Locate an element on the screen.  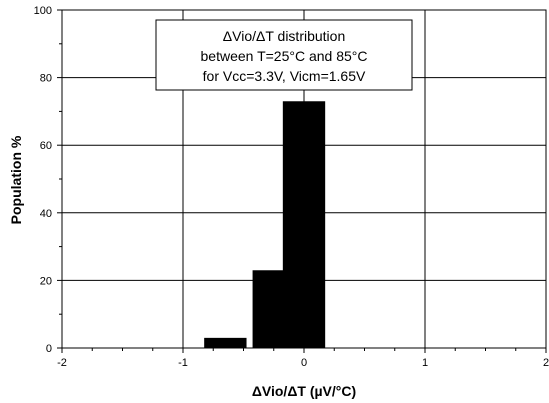
x-tick-labels: -2 -1 0 1 2 is located at coordinates (303, 363).